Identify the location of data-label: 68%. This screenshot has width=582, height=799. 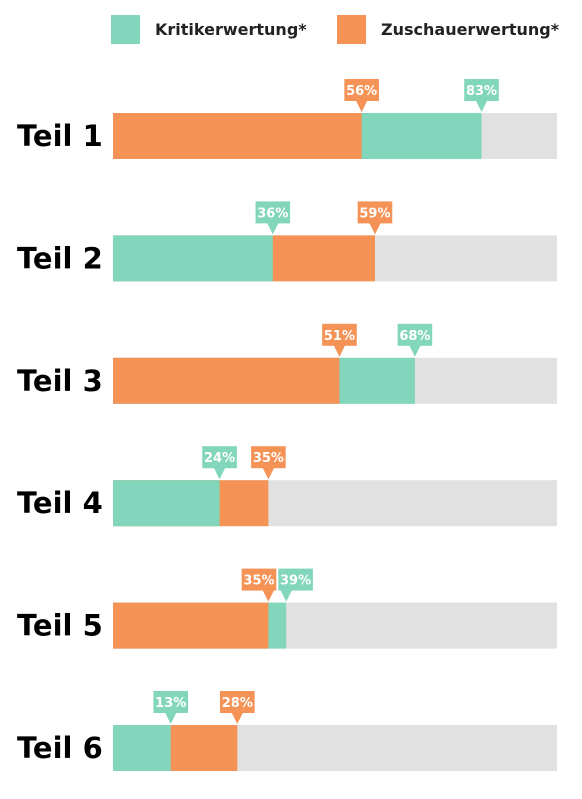
(414, 336).